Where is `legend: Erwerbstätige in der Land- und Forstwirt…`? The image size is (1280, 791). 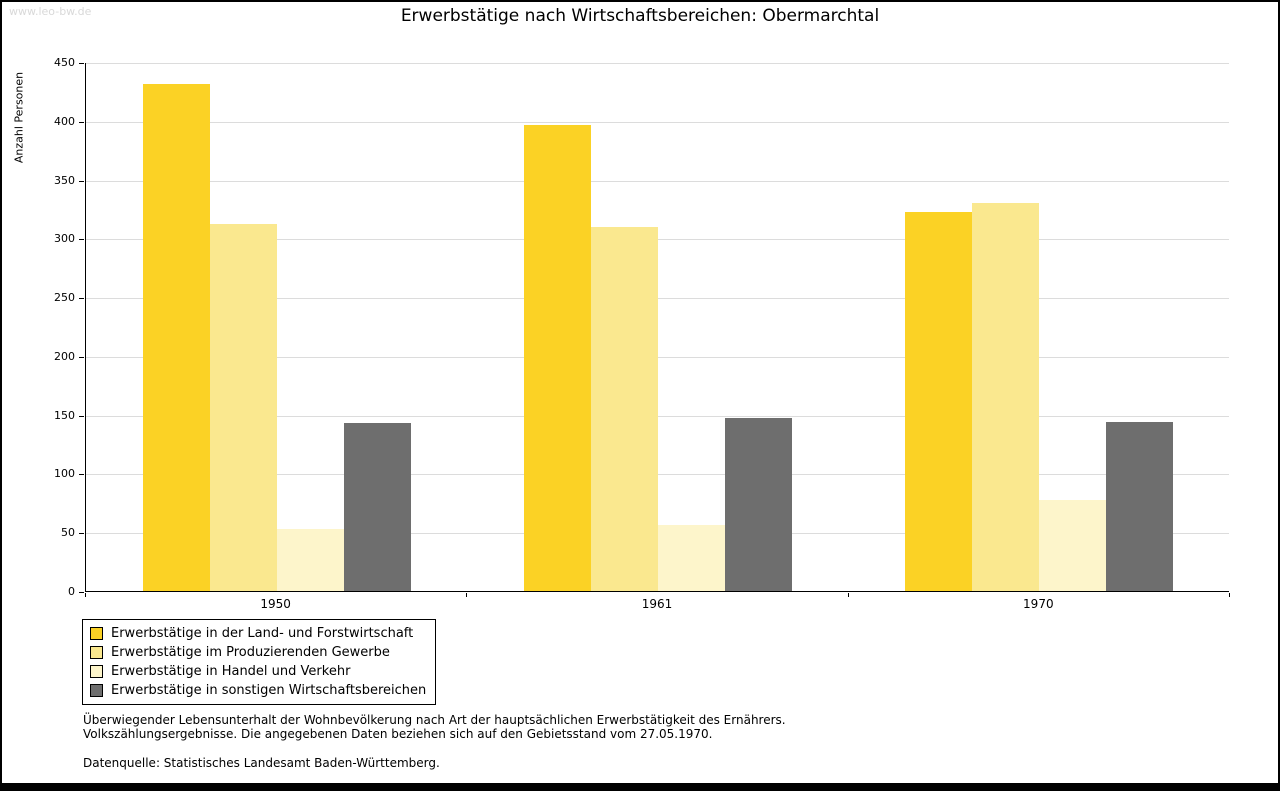 legend: Erwerbstätige in der Land- und Forstwirt… is located at coordinates (259, 662).